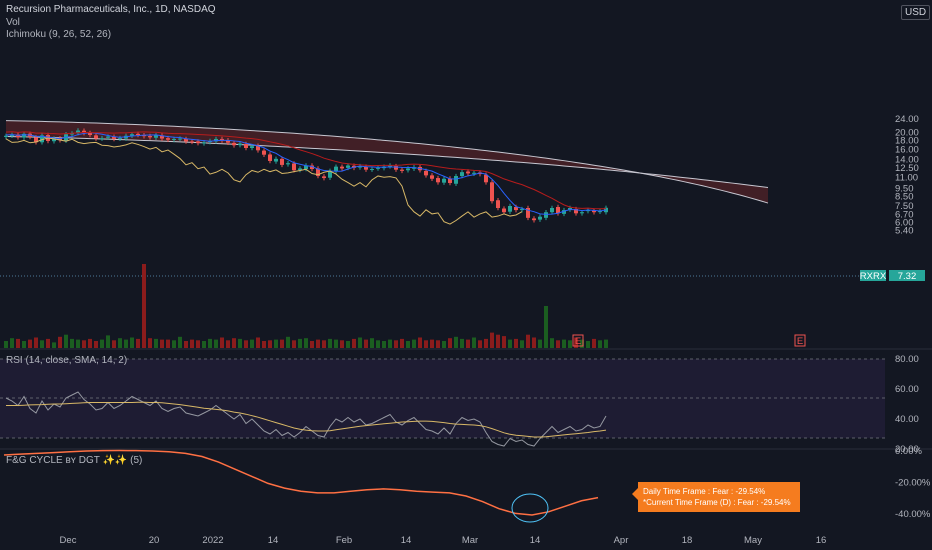 Image resolution: width=932 pixels, height=550 pixels. Describe the element at coordinates (717, 502) in the screenshot. I see `fg-tooltip-current: *Current Time Frame (D) : Fear : -29.54%` at that location.